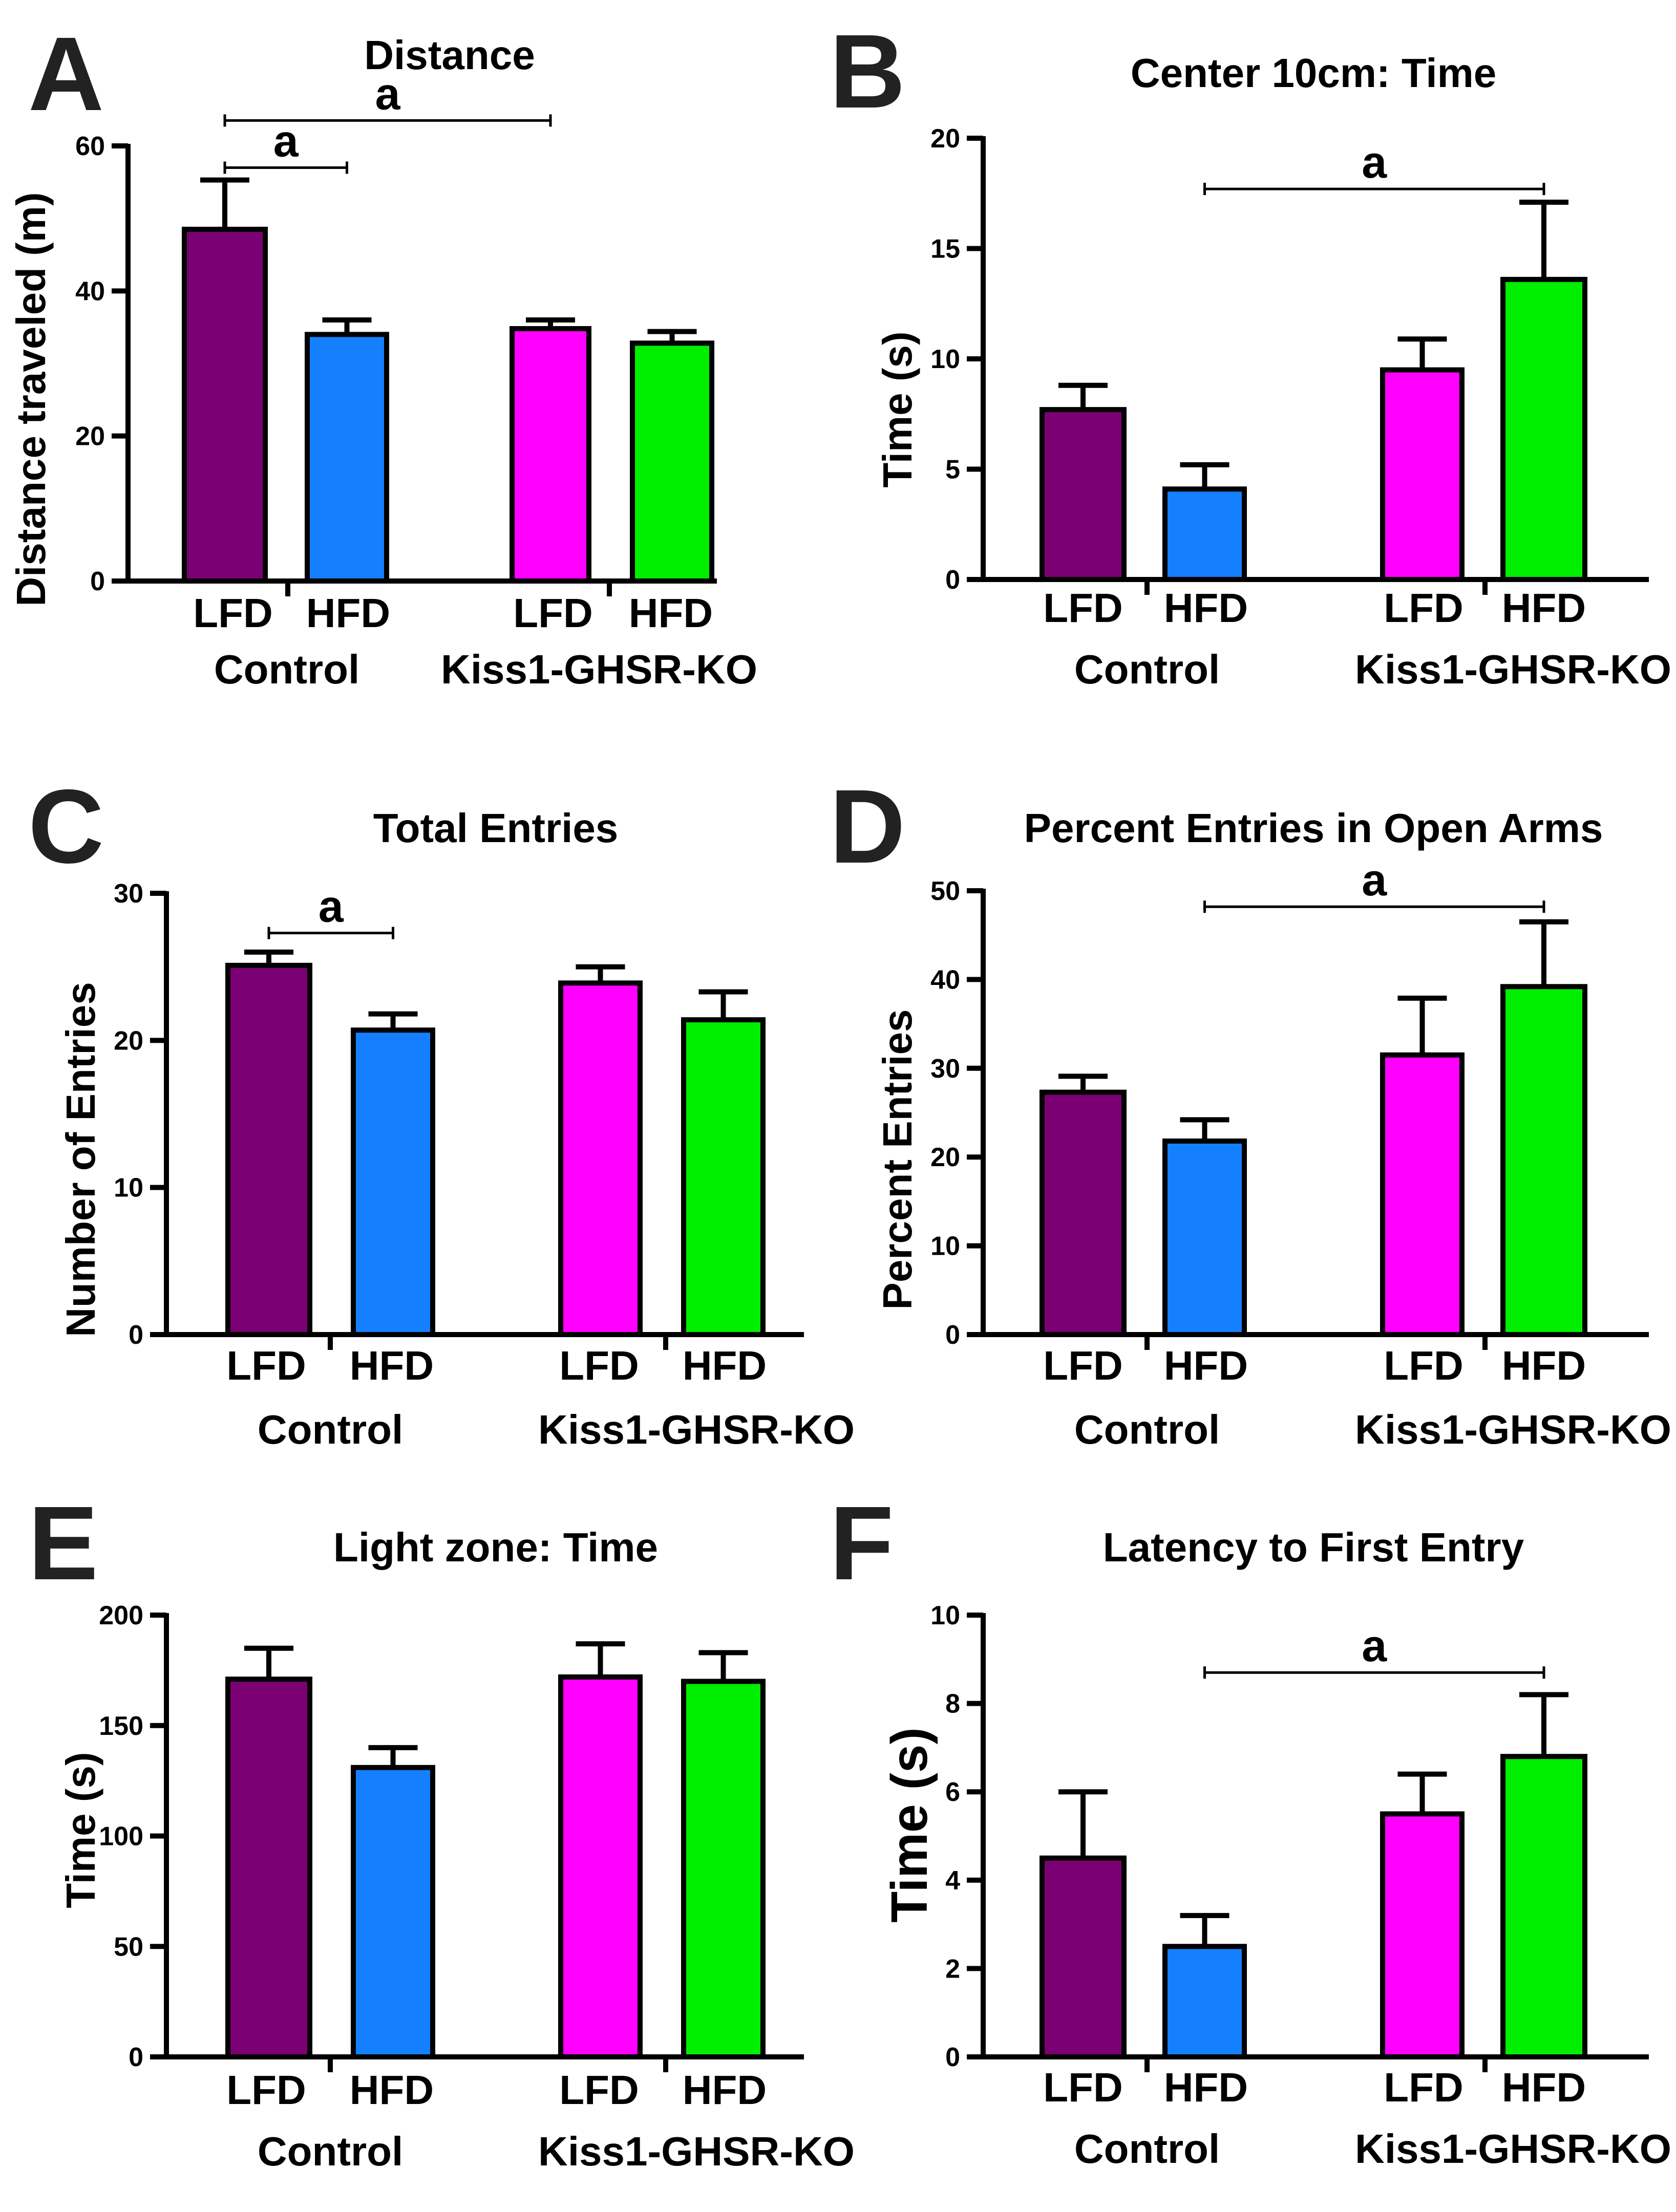 The image size is (1676, 2212). Describe the element at coordinates (80, 1160) in the screenshot. I see `y-axis-label: Number of Entries` at that location.